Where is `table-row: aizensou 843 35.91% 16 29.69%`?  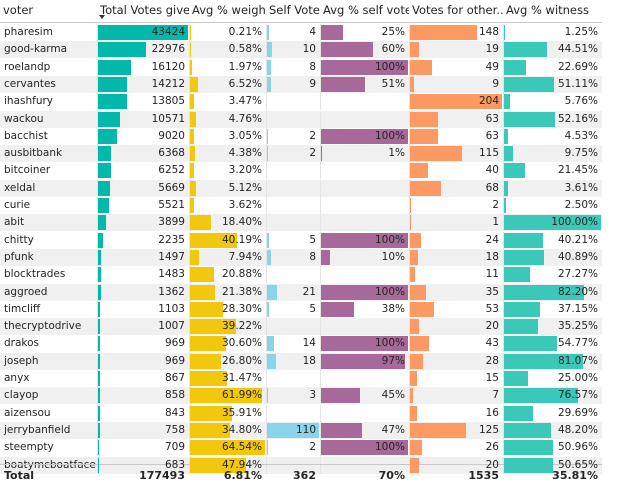 table-row: aizensou 843 35.91% 16 29.69% is located at coordinates (301, 413).